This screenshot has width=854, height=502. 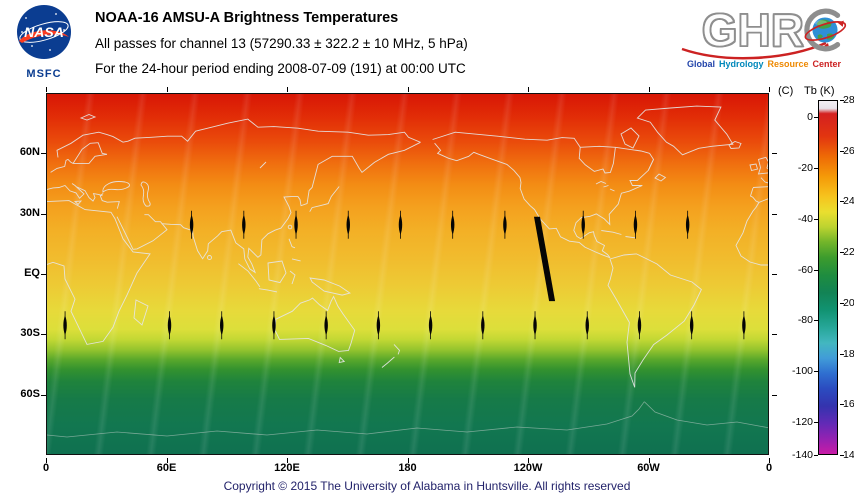 I want to click on ghrc-wordmark: GHR, so click(x=764, y=30).